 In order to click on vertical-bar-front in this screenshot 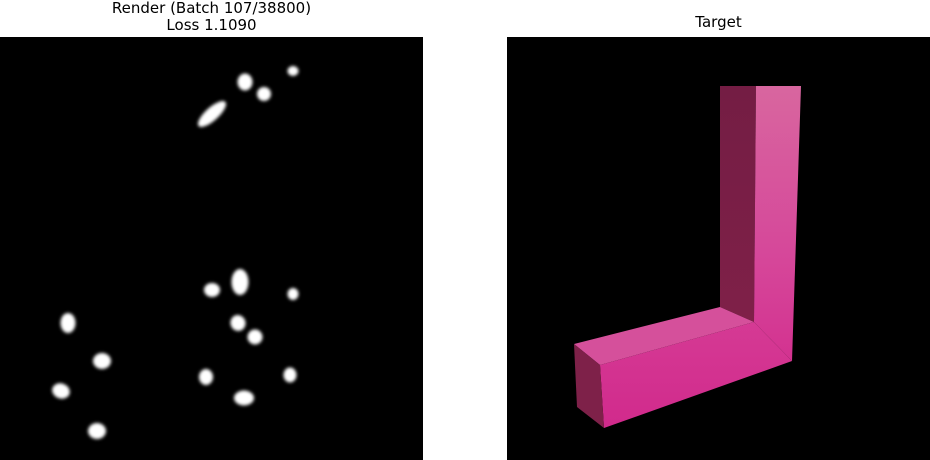, I will do `click(777, 223)`.